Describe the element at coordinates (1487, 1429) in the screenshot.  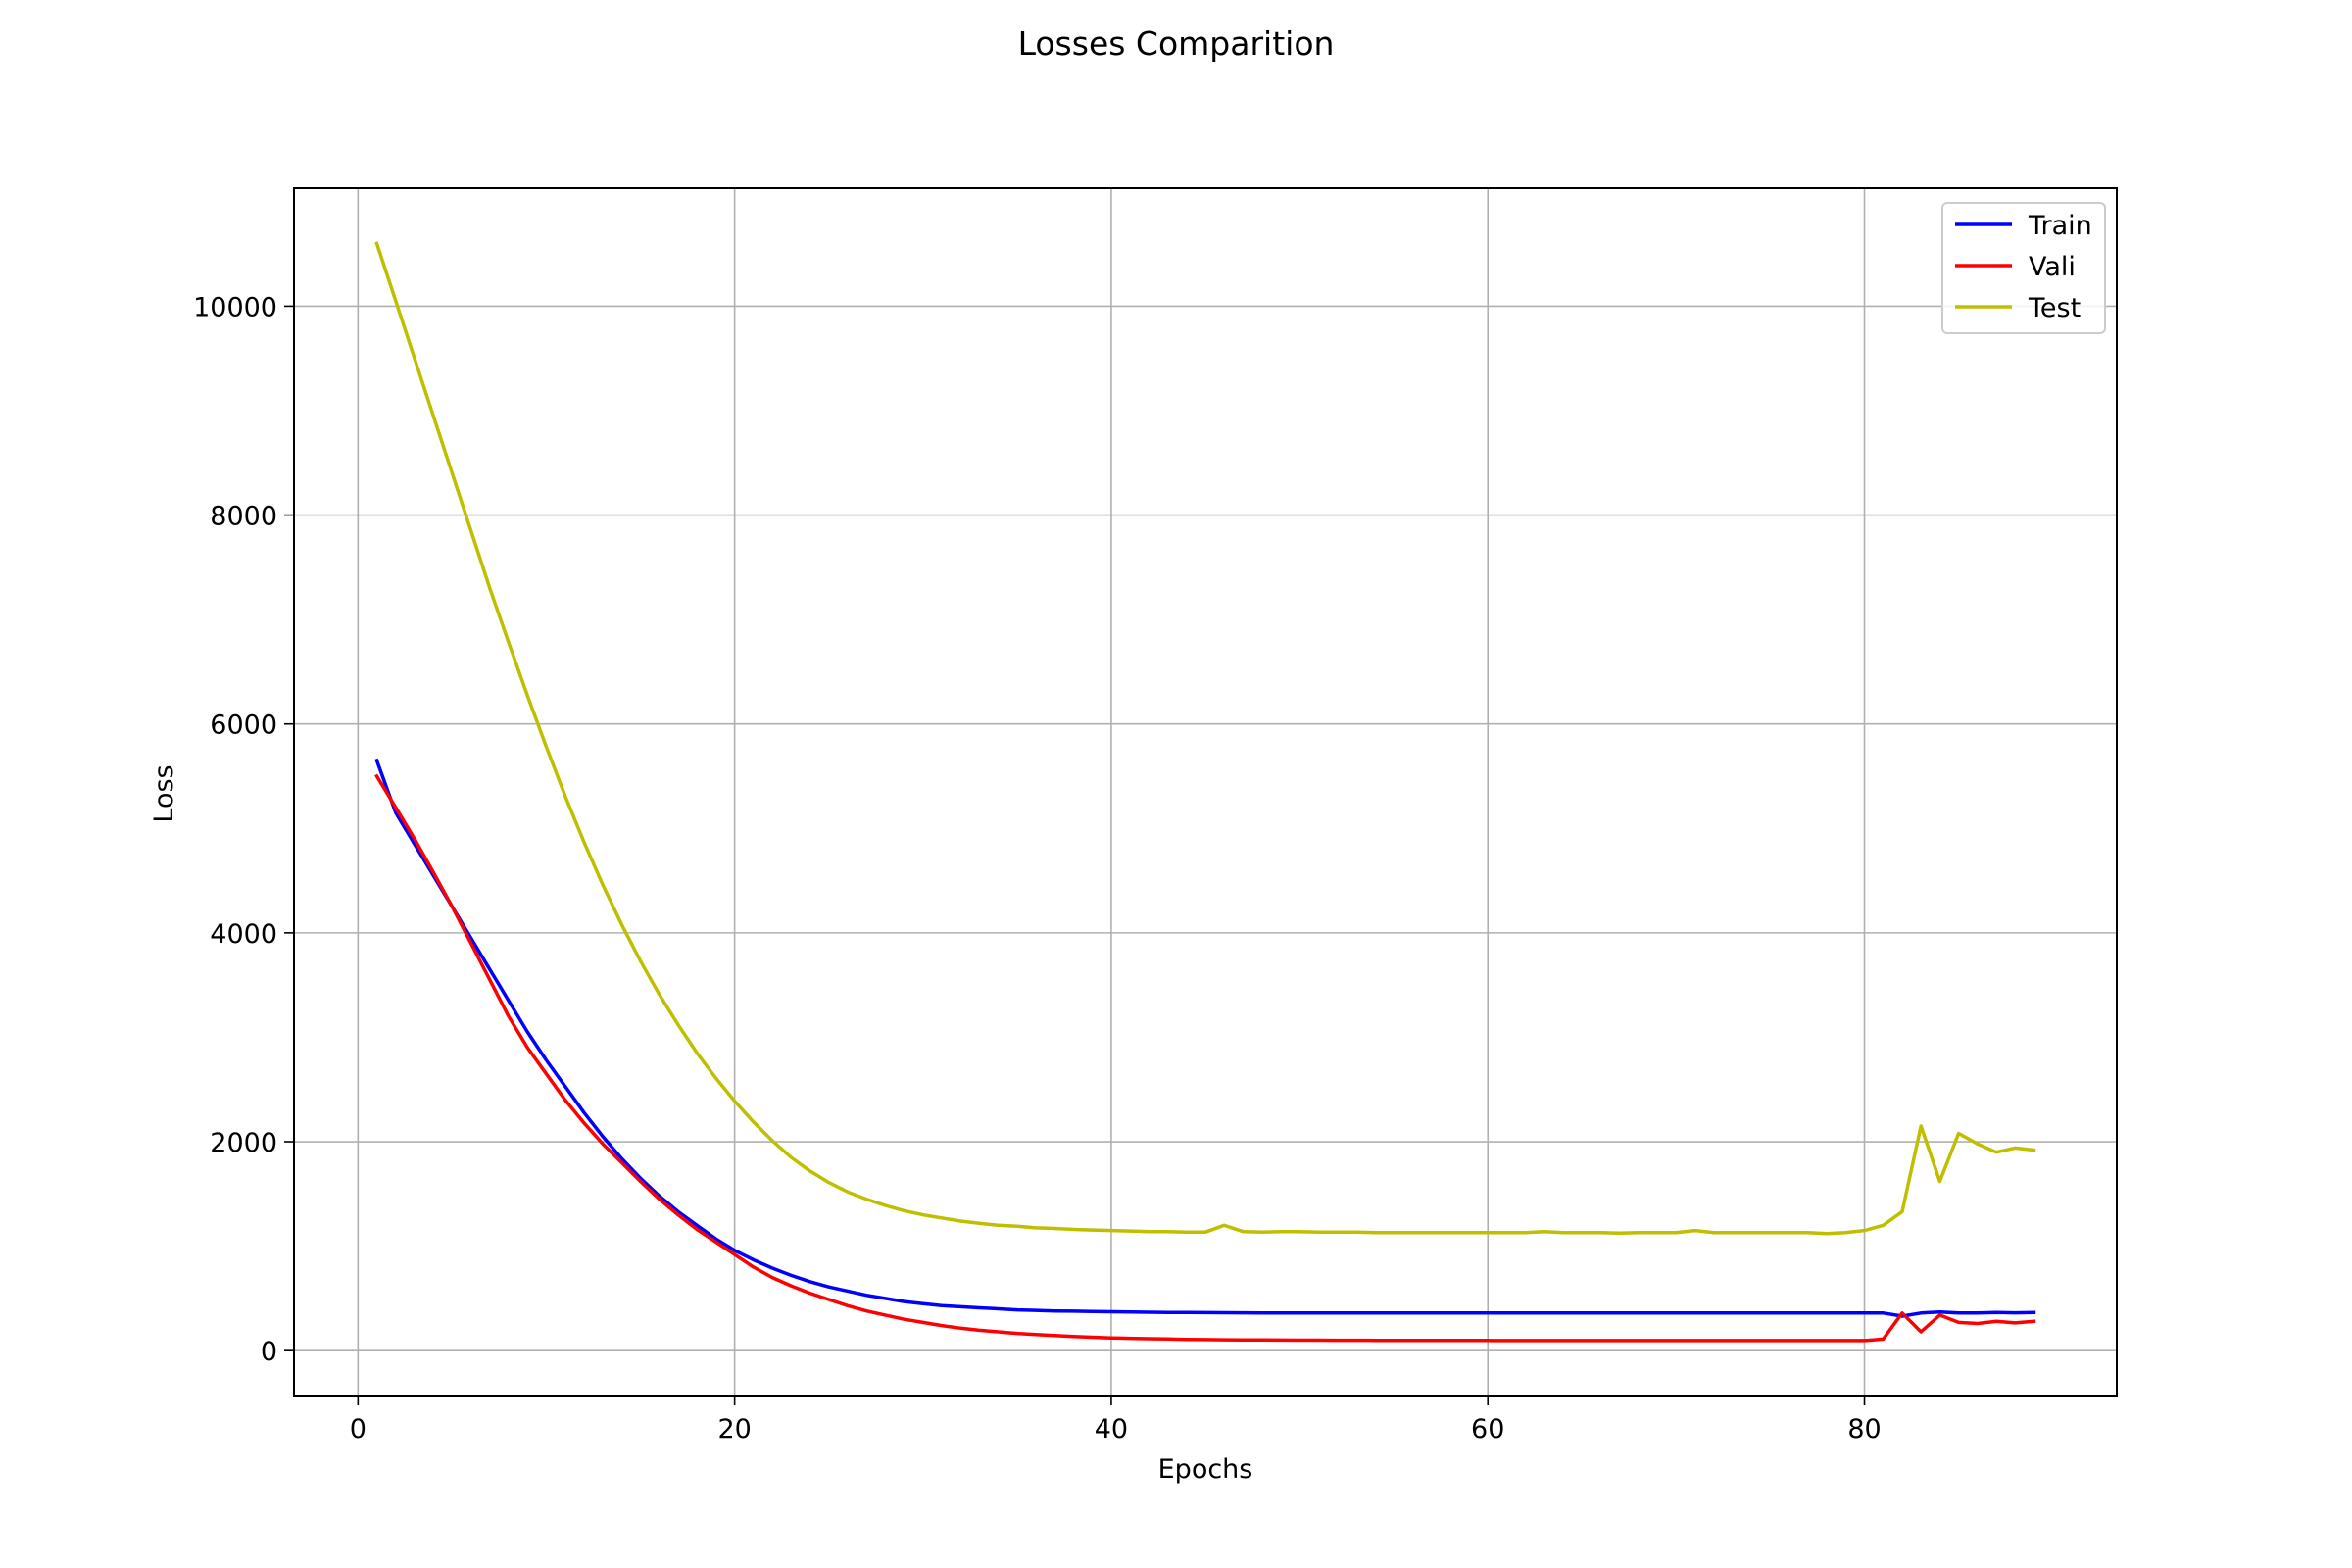
I see `x-tick-label: 60` at that location.